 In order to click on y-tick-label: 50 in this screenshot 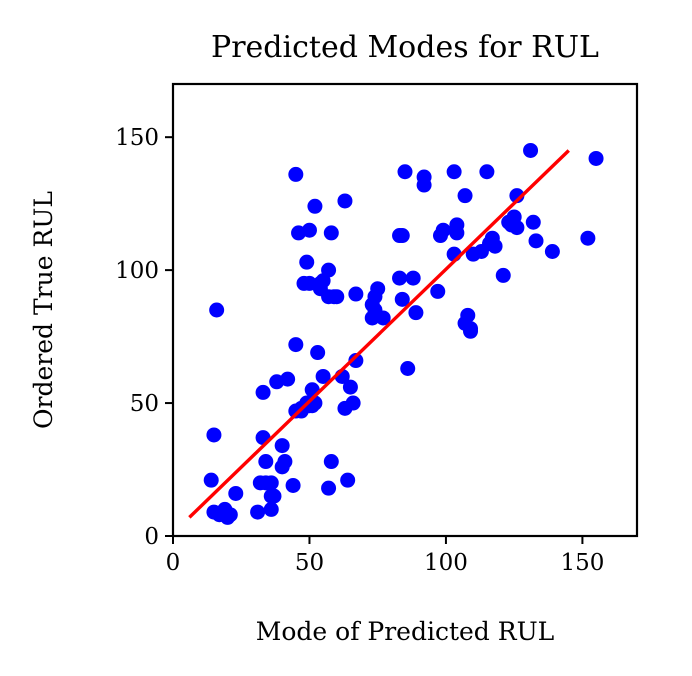, I will do `click(144, 404)`.